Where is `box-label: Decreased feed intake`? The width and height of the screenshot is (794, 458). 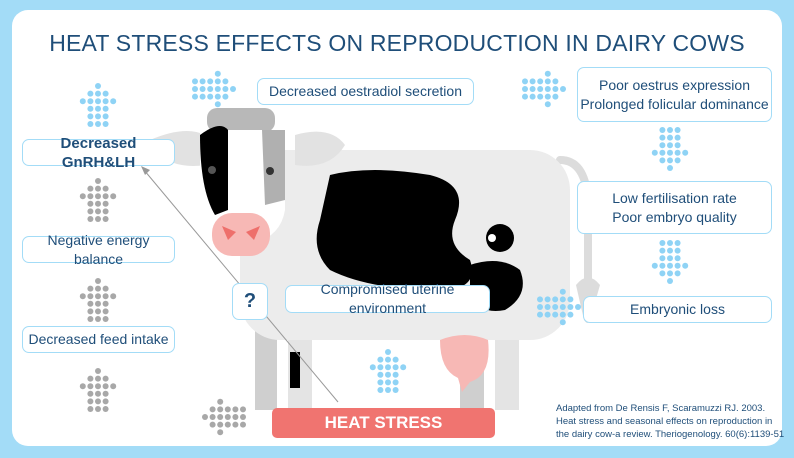 box-label: Decreased feed intake is located at coordinates (98, 339).